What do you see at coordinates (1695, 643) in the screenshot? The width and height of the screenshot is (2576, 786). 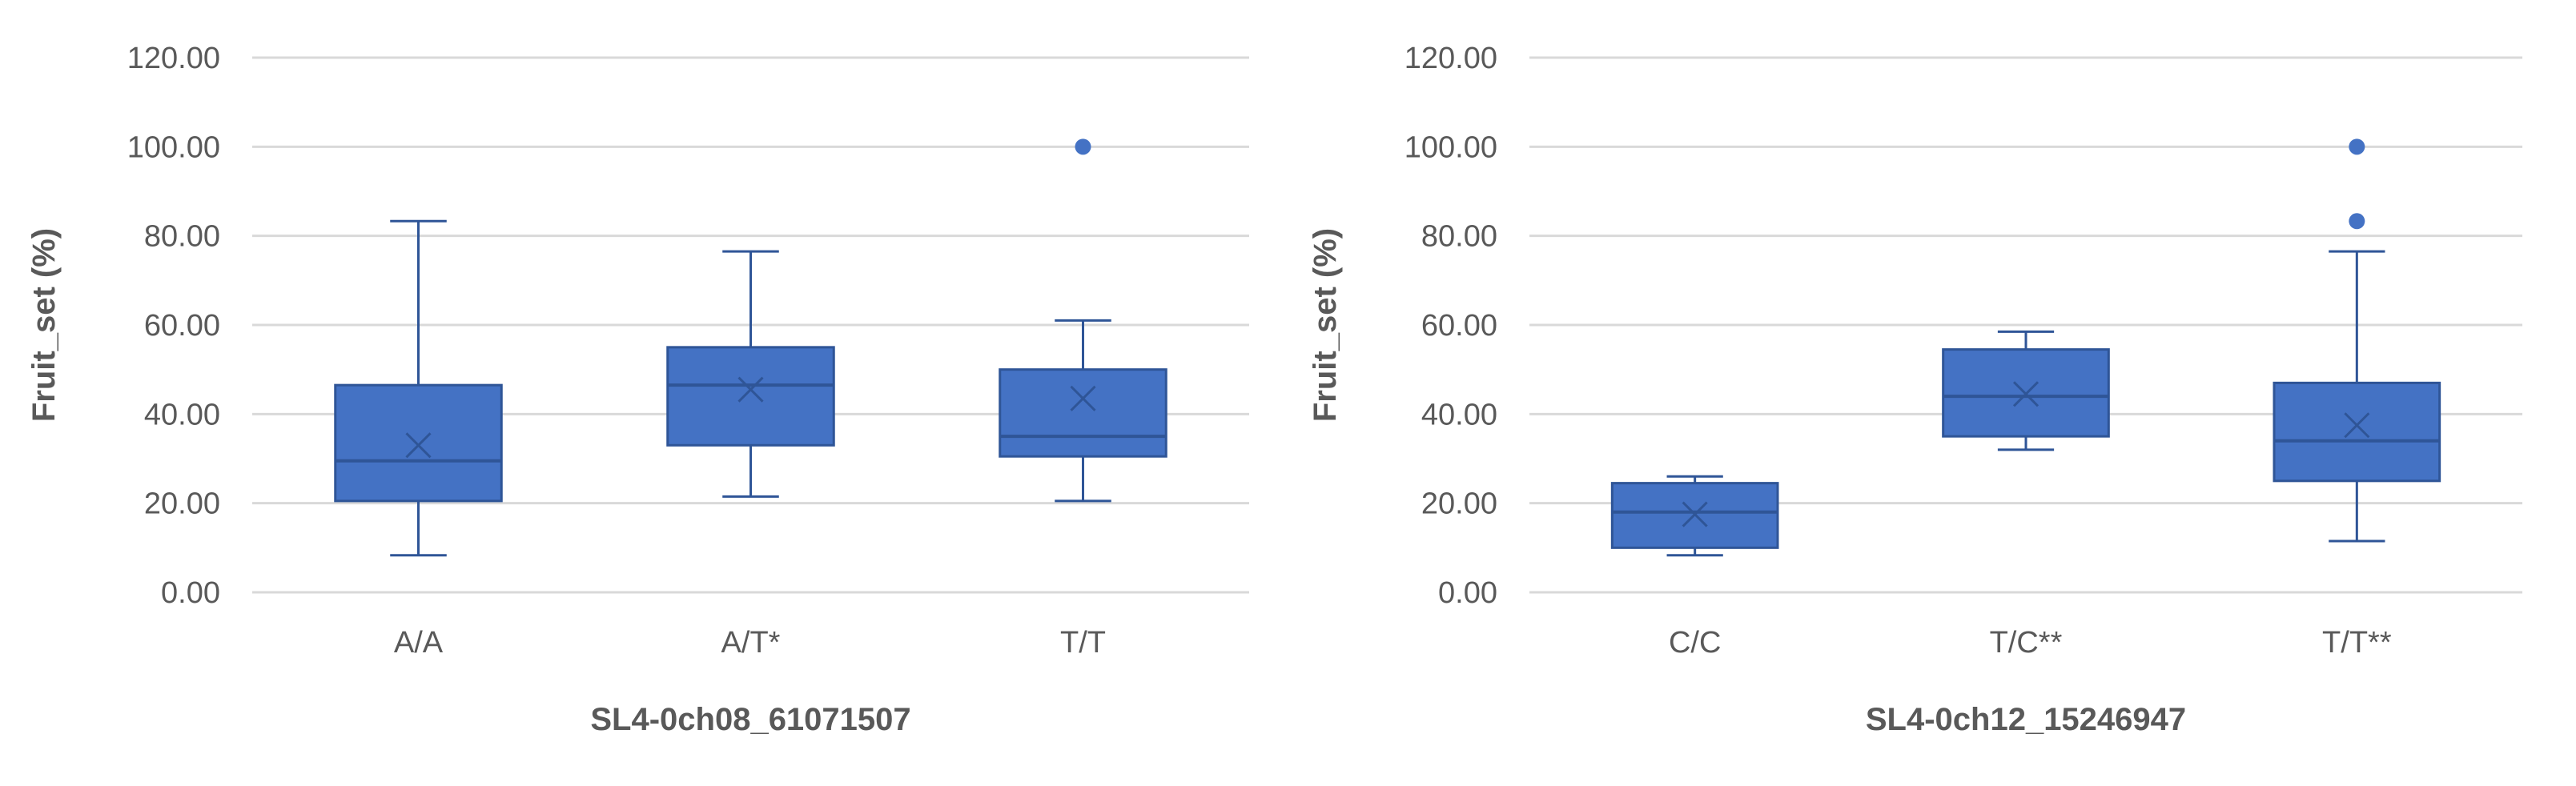 I see `category-label: C/C` at bounding box center [1695, 643].